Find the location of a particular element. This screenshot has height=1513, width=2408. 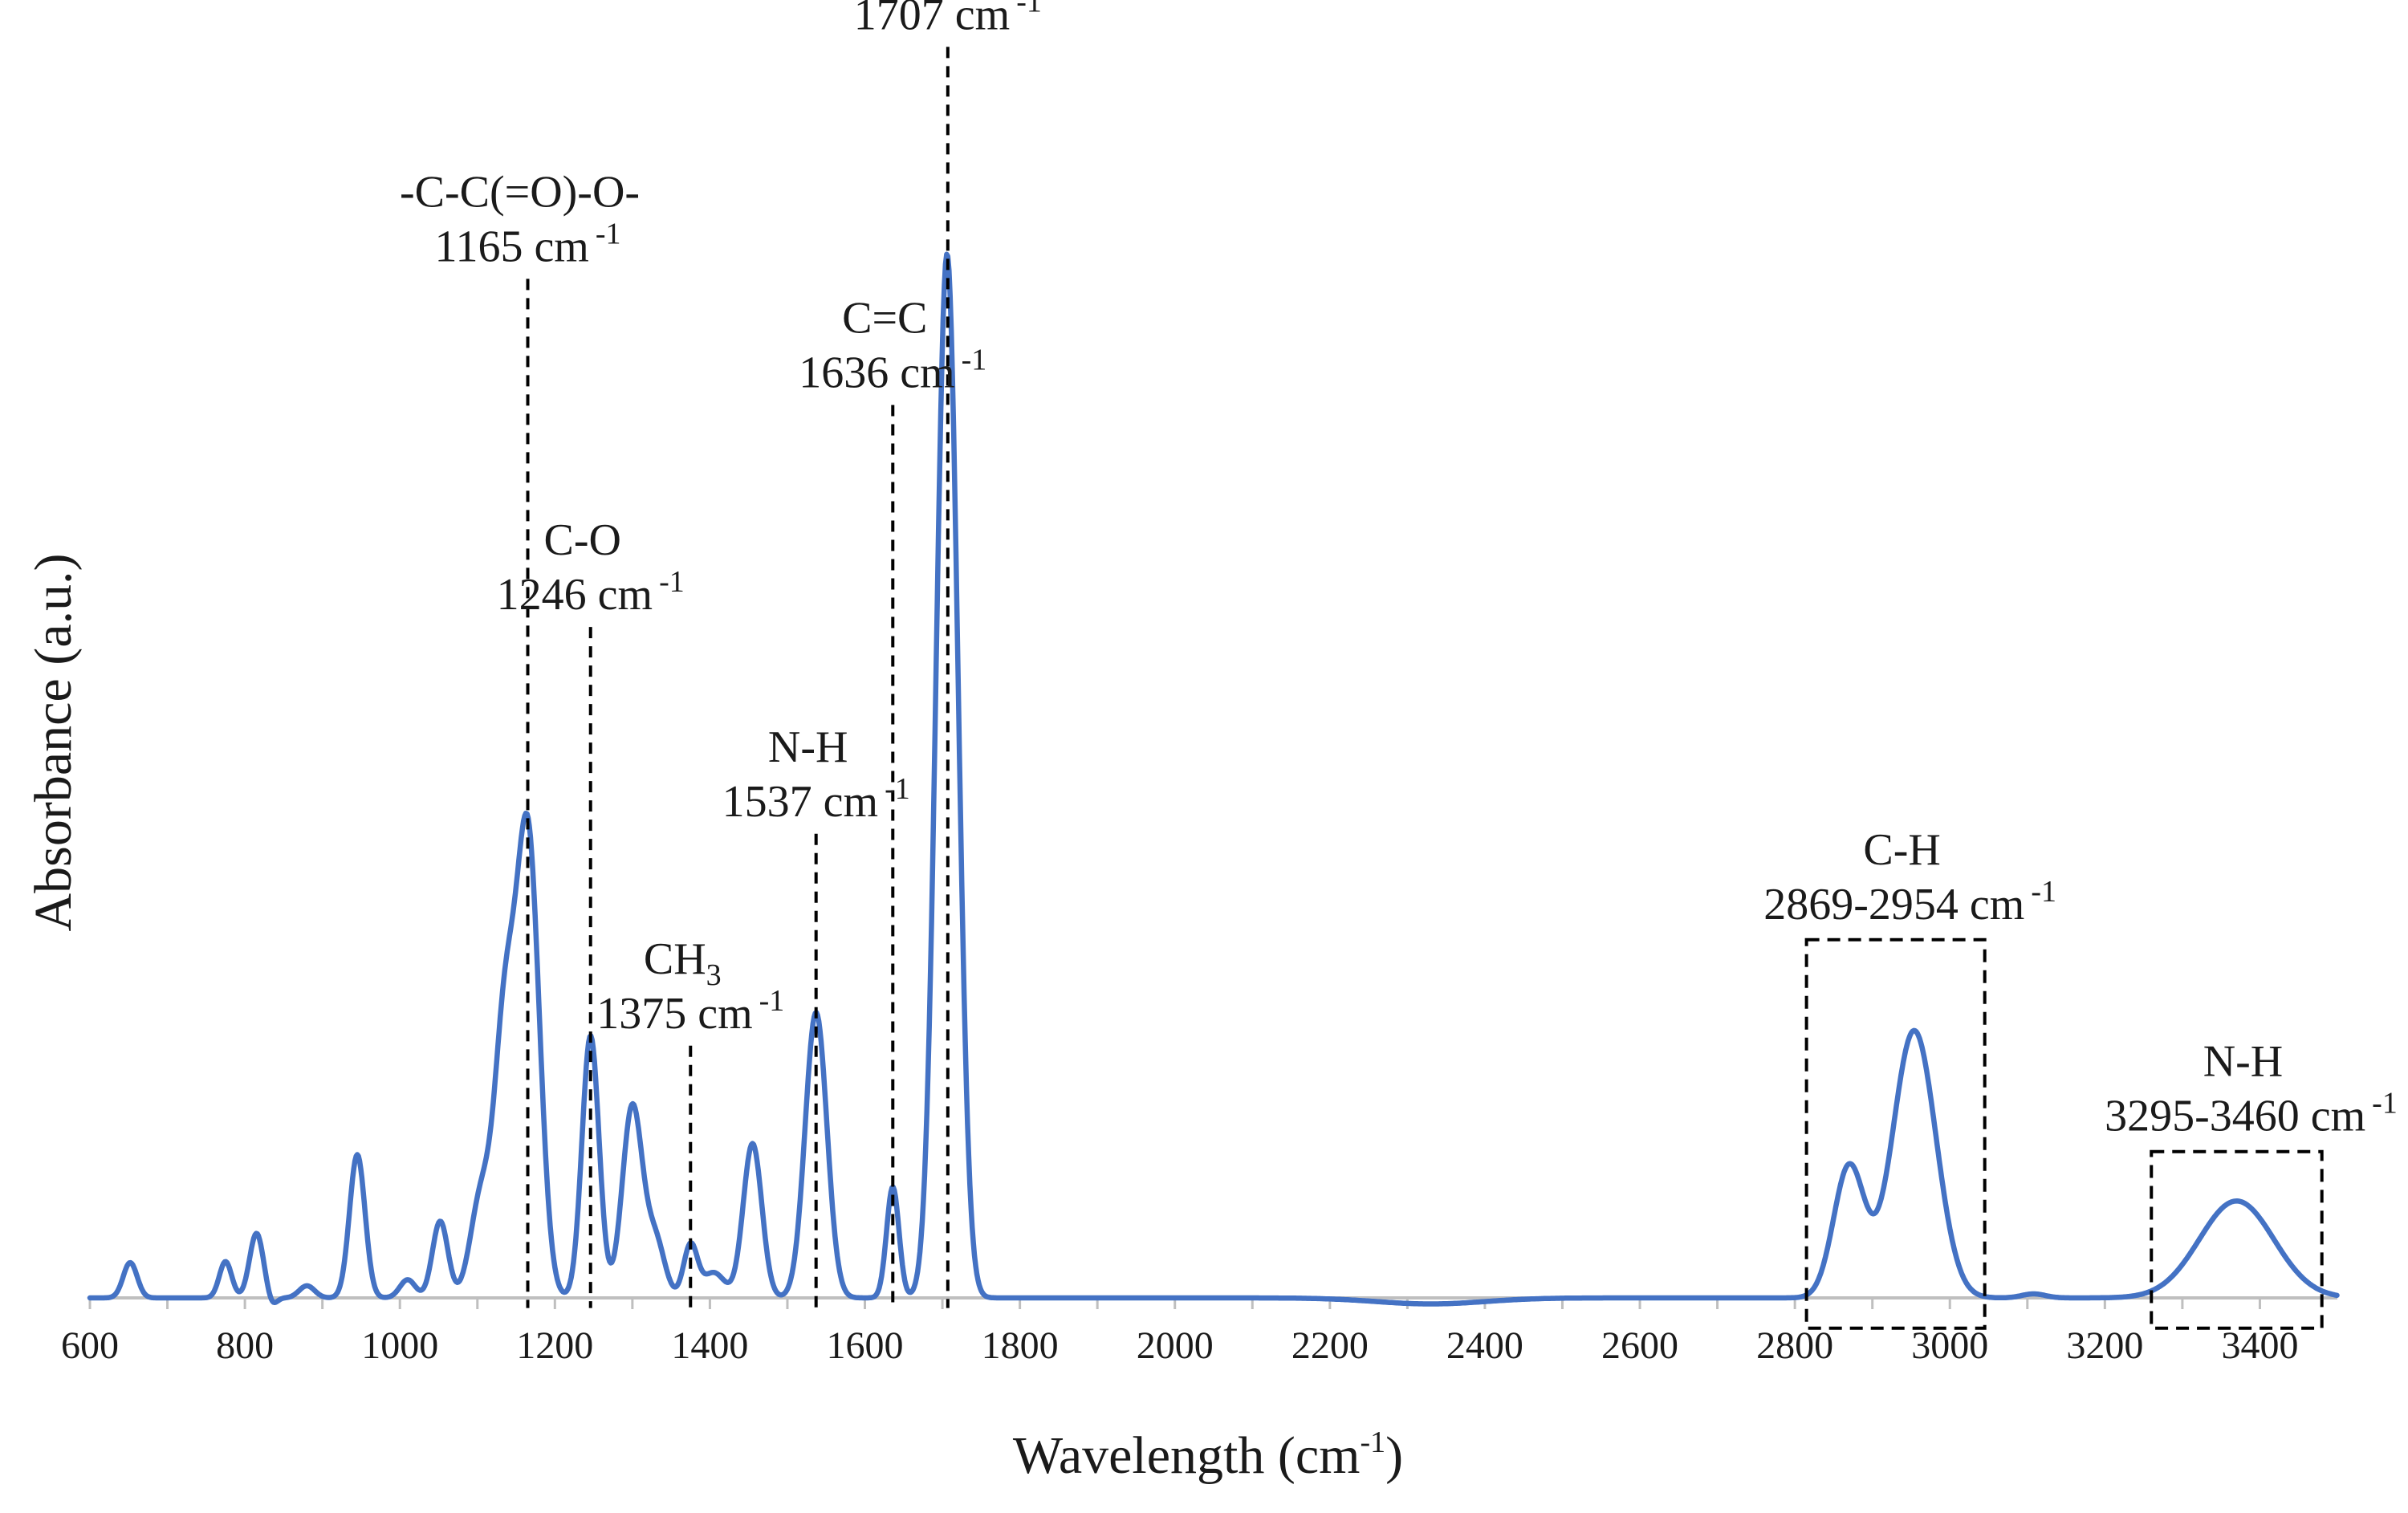

annotation-7: 3295-3460 cm -1N-H is located at coordinates (2251, 1183).